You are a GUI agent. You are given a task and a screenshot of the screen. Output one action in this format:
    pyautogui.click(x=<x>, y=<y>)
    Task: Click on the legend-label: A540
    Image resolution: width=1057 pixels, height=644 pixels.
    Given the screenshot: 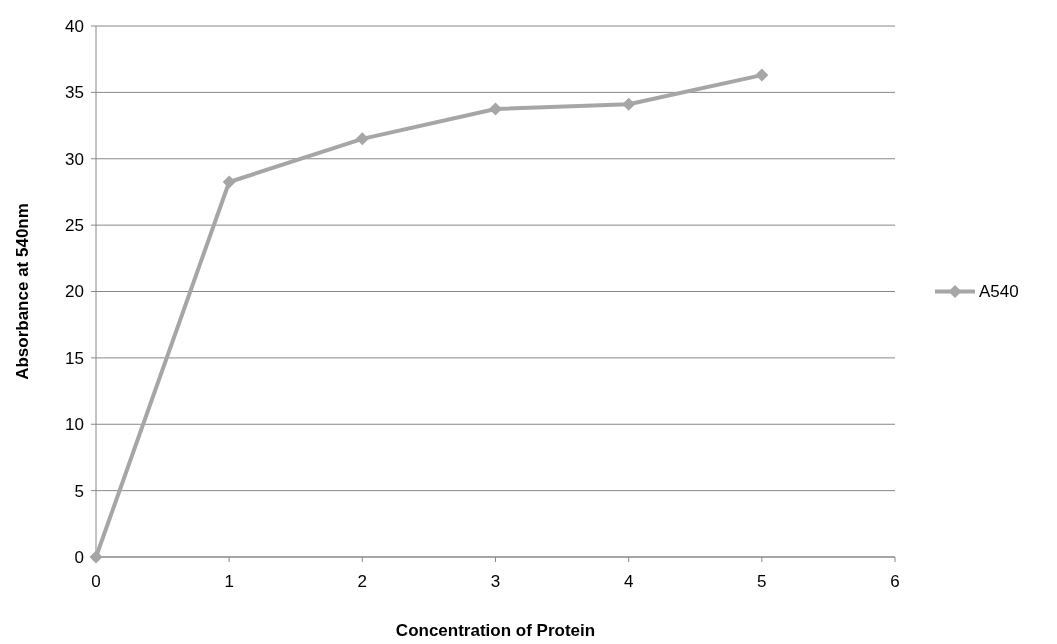 What is the action you would take?
    pyautogui.click(x=999, y=292)
    